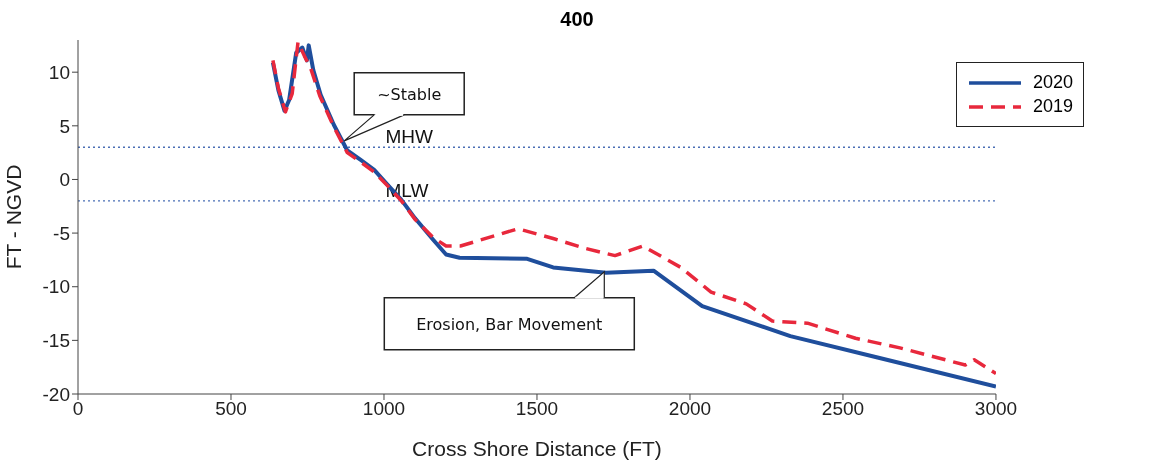 The image size is (1154, 476). What do you see at coordinates (1052, 82) in the screenshot?
I see `legend-label: 2020` at bounding box center [1052, 82].